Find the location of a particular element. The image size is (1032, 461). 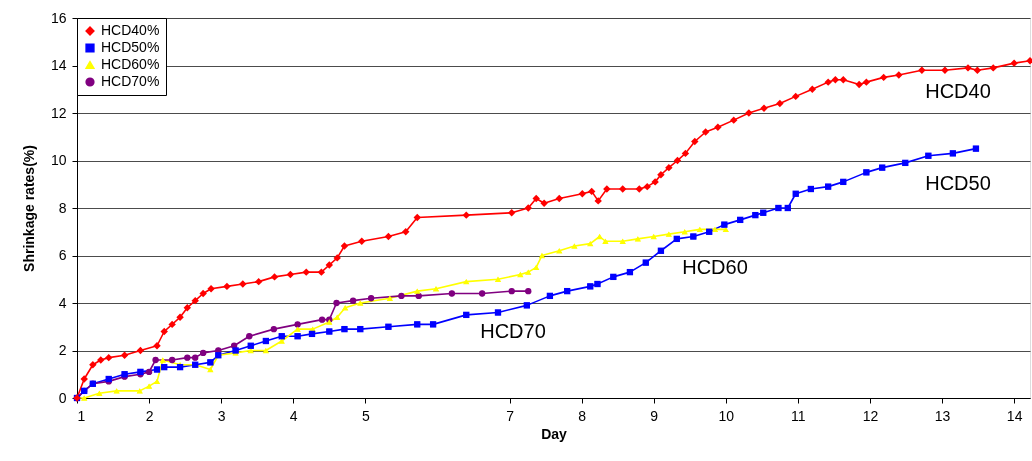

x-tick-label: 13 is located at coordinates (942, 415).